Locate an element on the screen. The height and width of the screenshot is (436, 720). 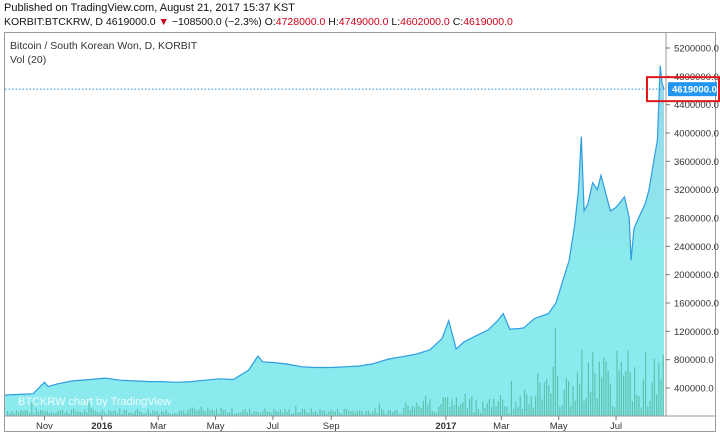
chart-legend-title: Bitcoin / South Korean Won, D, KORBIT is located at coordinates (104, 46).